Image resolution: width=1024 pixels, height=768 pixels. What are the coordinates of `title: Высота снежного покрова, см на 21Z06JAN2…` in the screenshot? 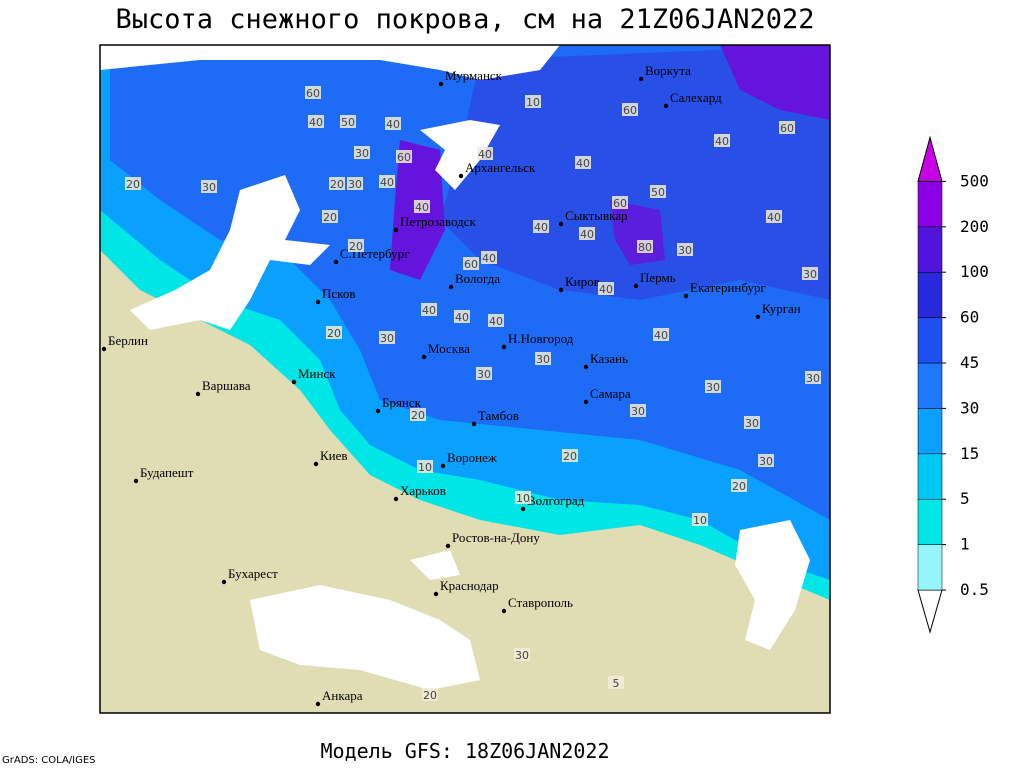 It's located at (465, 19).